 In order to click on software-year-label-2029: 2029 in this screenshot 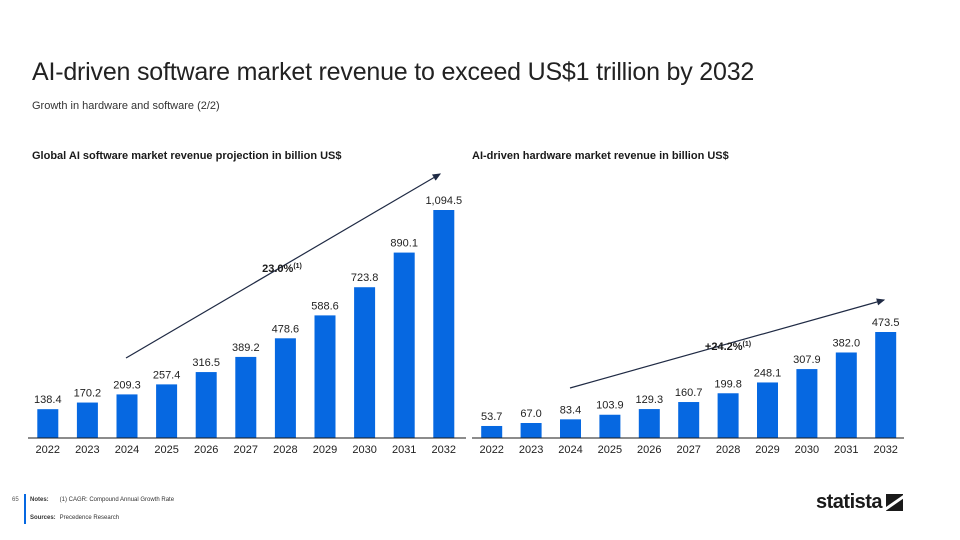, I will do `click(325, 450)`.